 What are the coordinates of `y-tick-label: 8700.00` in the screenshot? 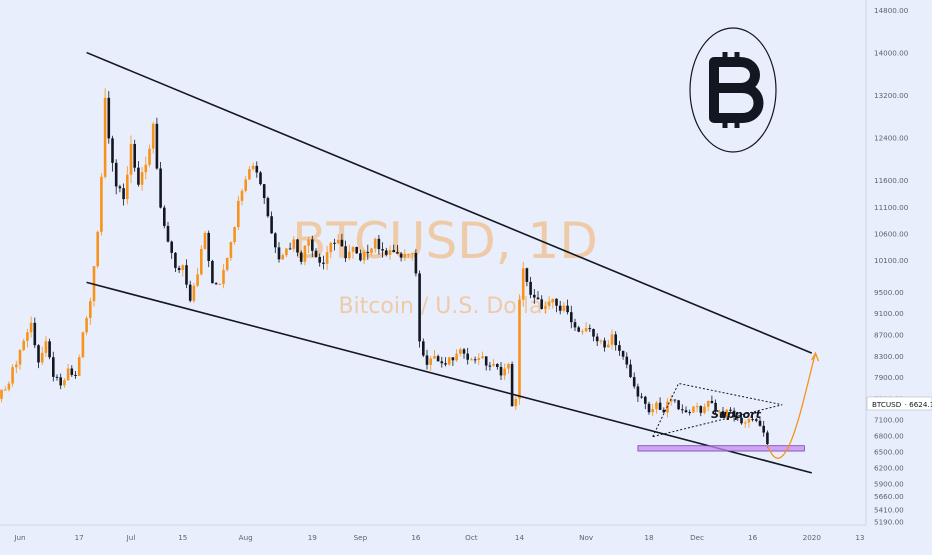 It's located at (889, 335).